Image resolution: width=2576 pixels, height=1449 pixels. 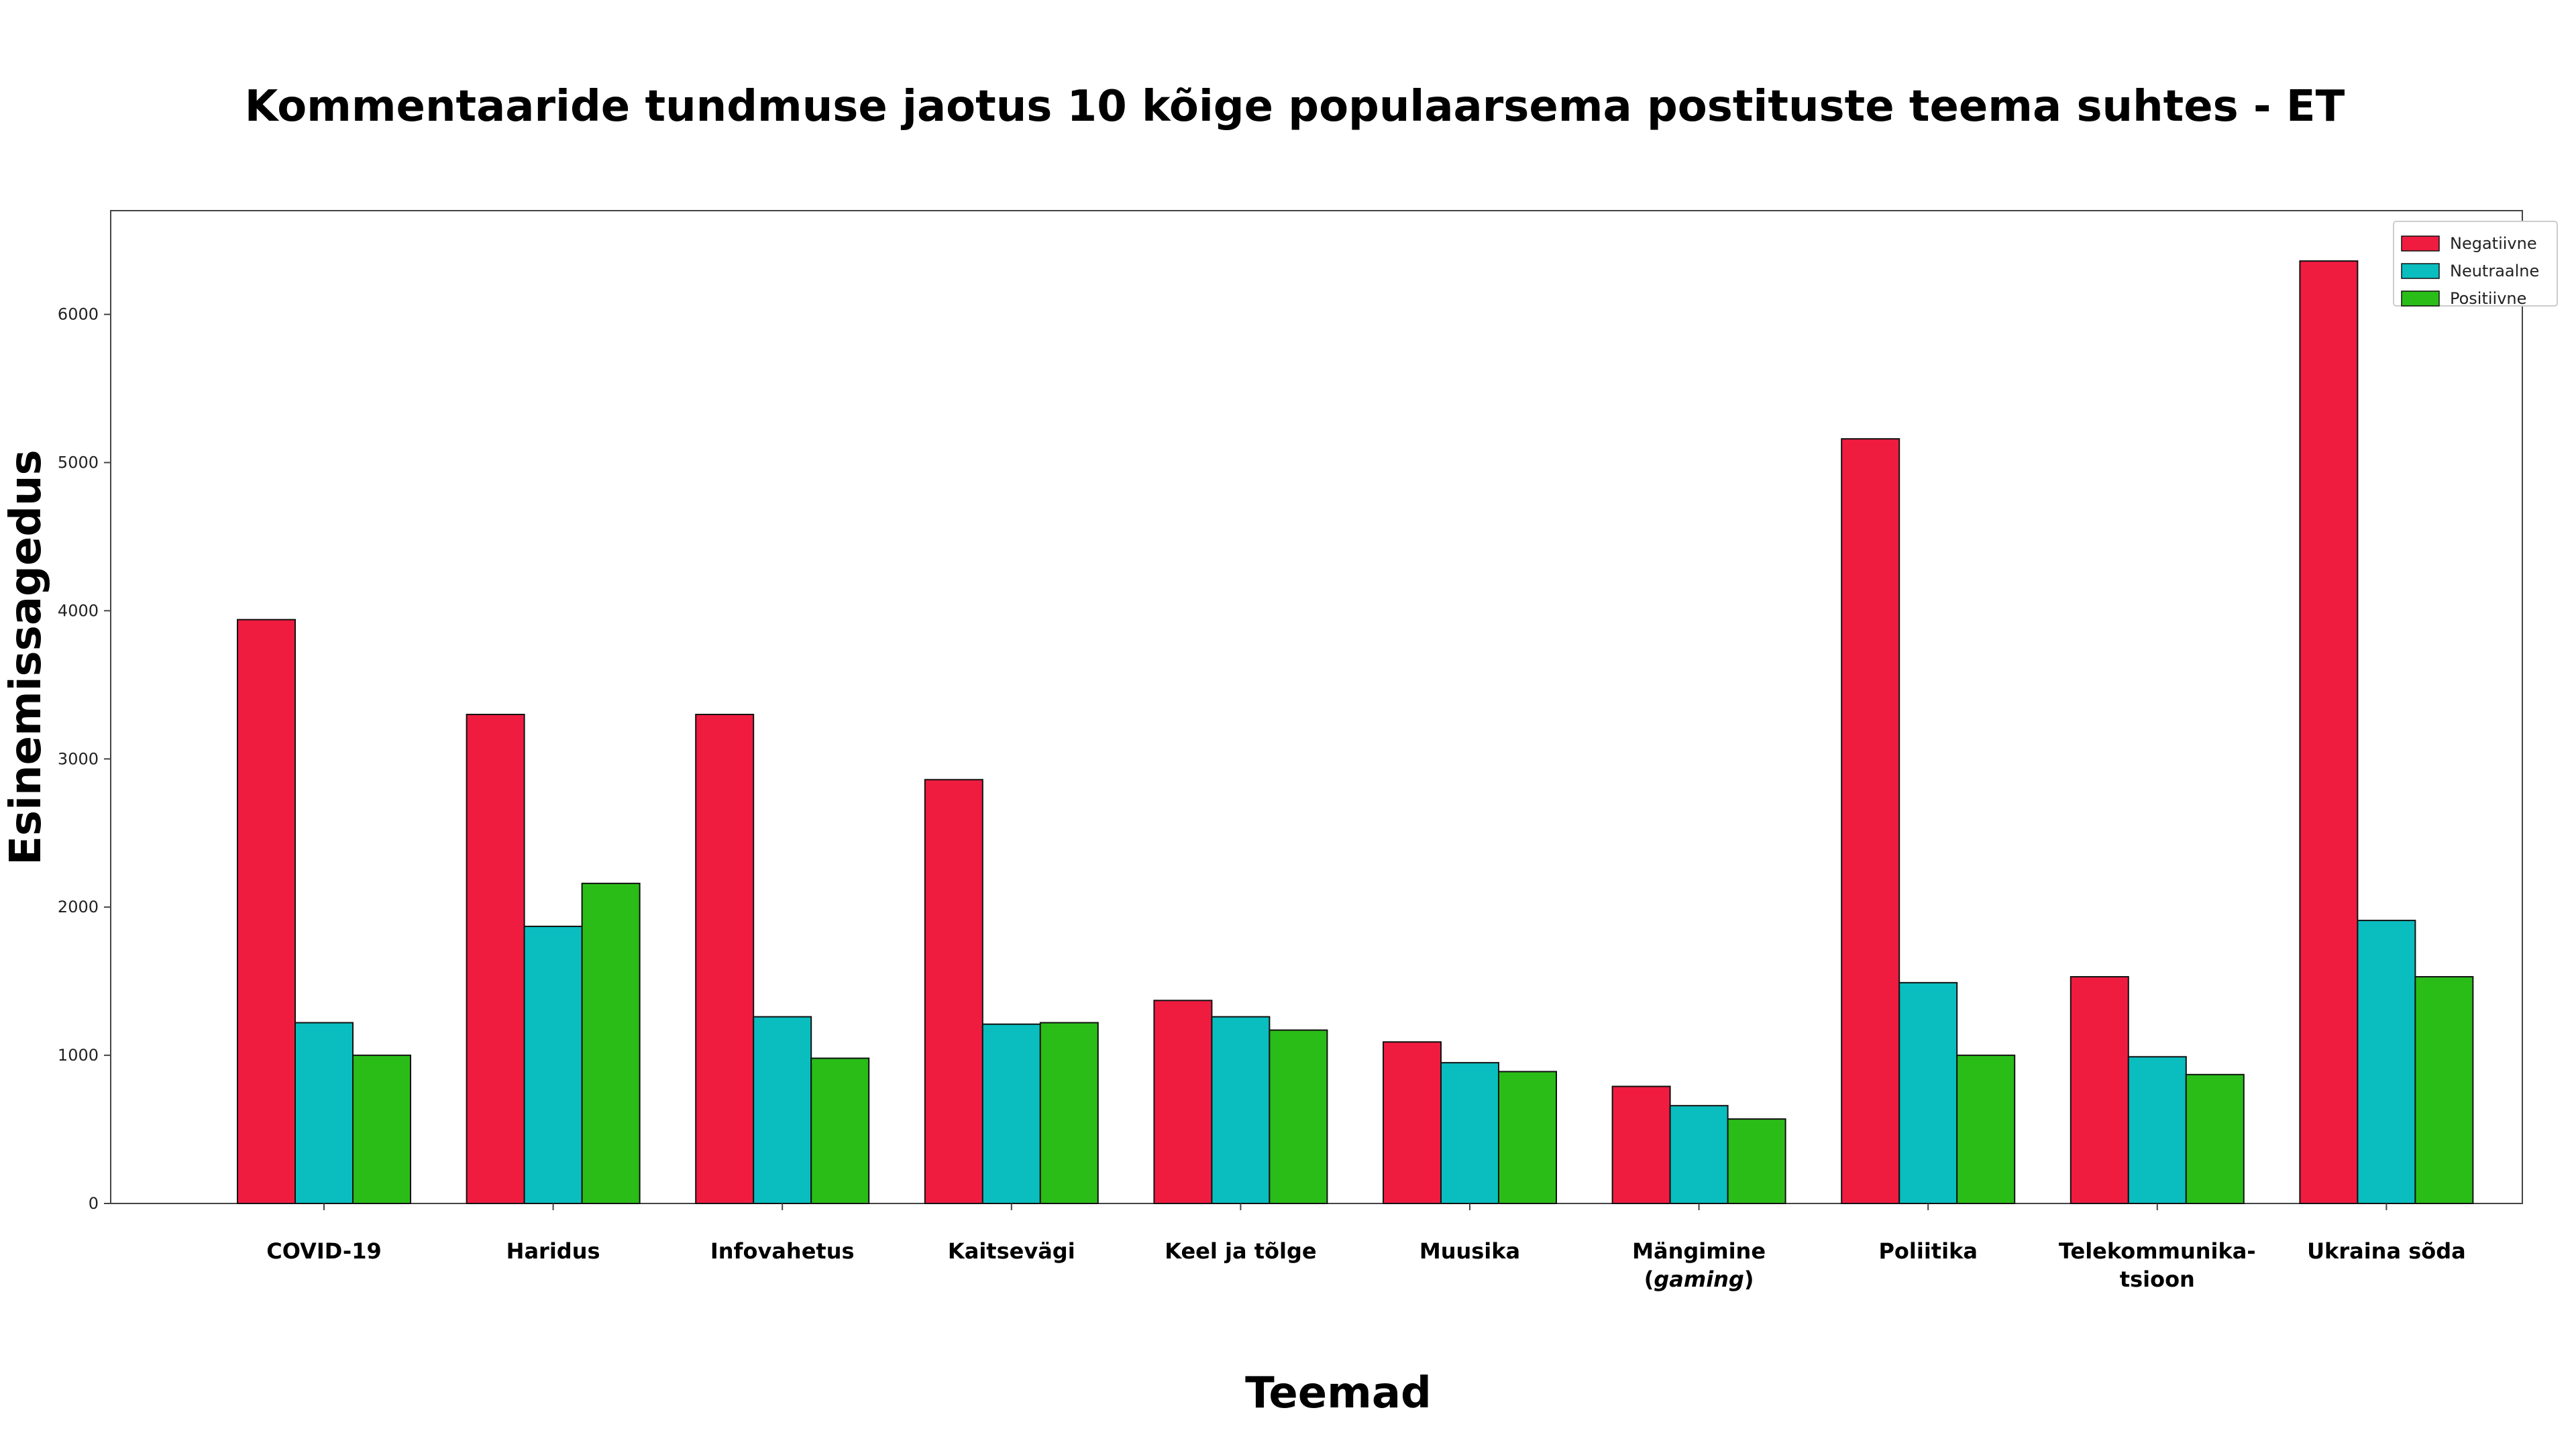 What do you see at coordinates (2420, 298) in the screenshot?
I see `legend-swatch-positiivne` at bounding box center [2420, 298].